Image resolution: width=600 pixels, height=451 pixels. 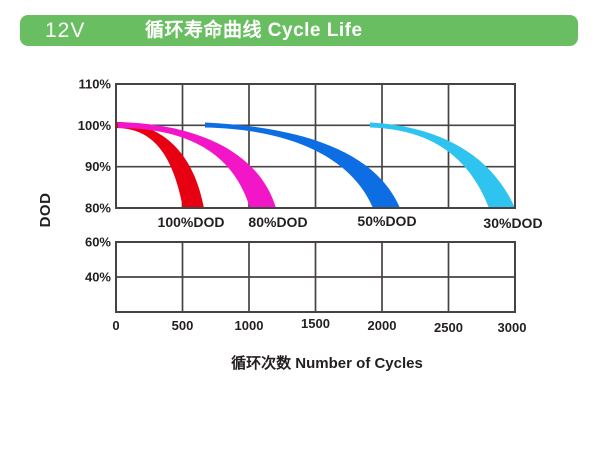 I want to click on band-100dod, so click(x=160, y=165).